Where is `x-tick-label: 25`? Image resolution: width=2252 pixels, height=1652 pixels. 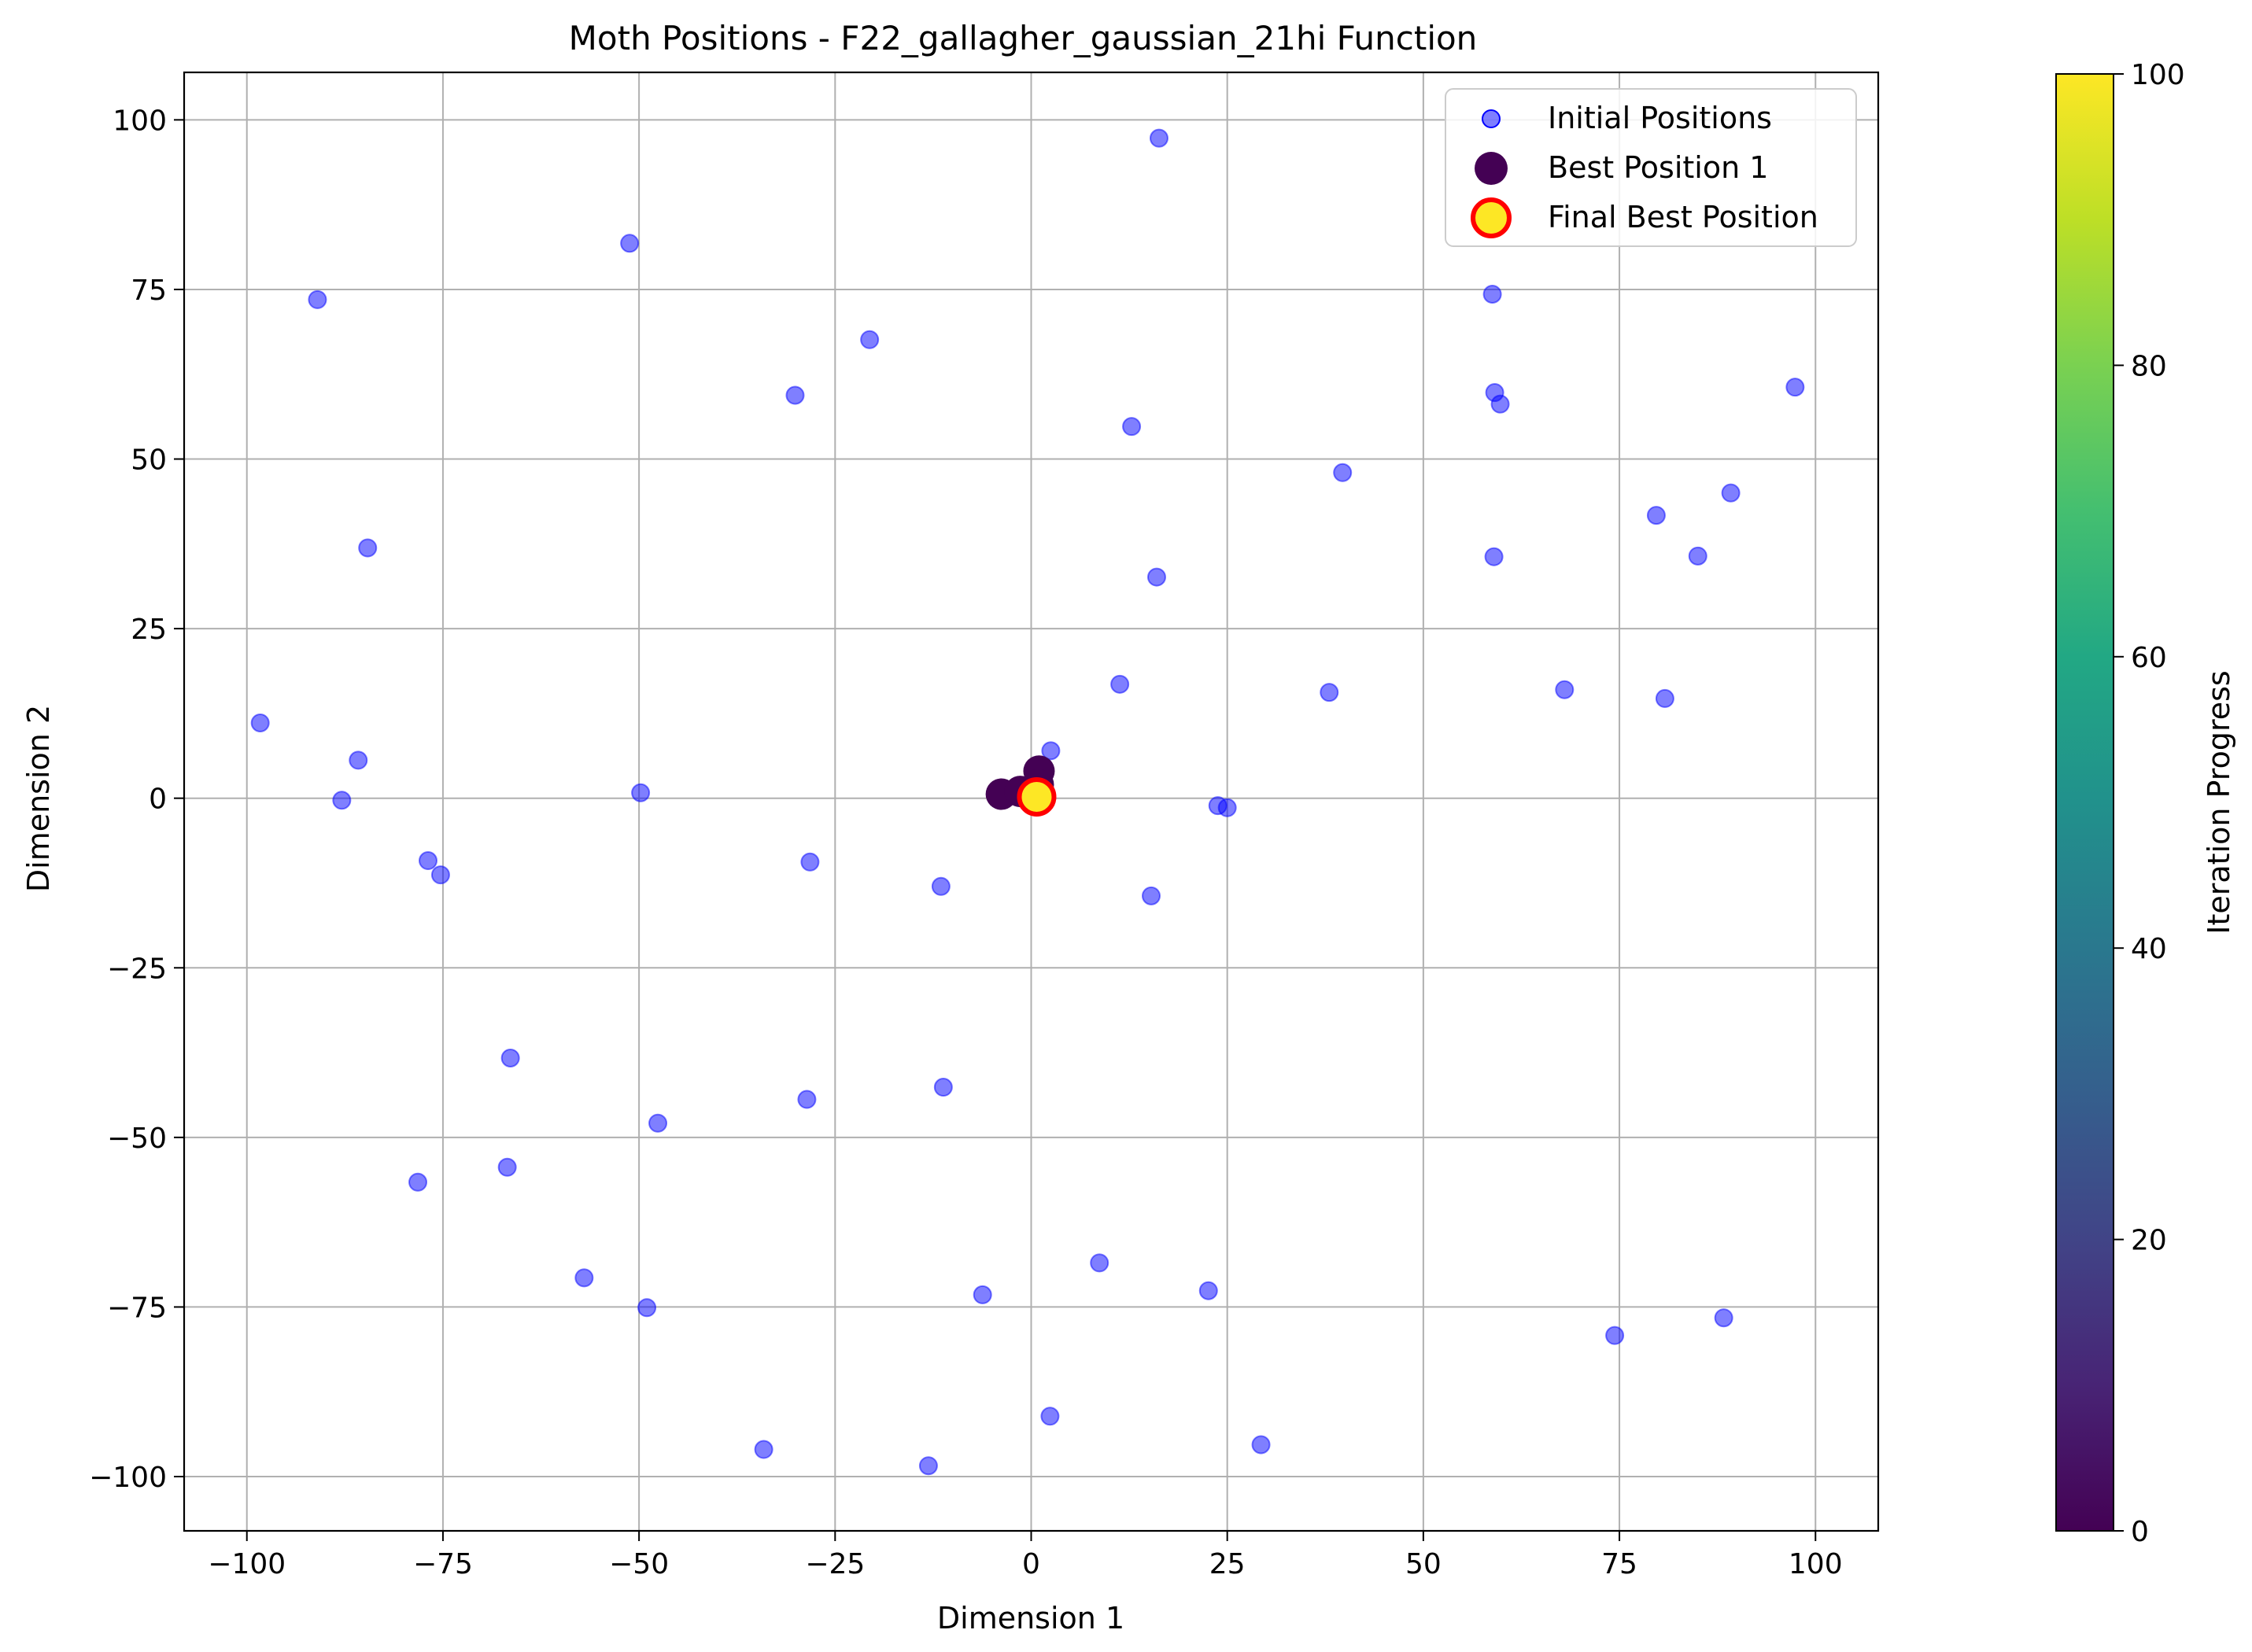 x-tick-label: 25 is located at coordinates (1227, 1564).